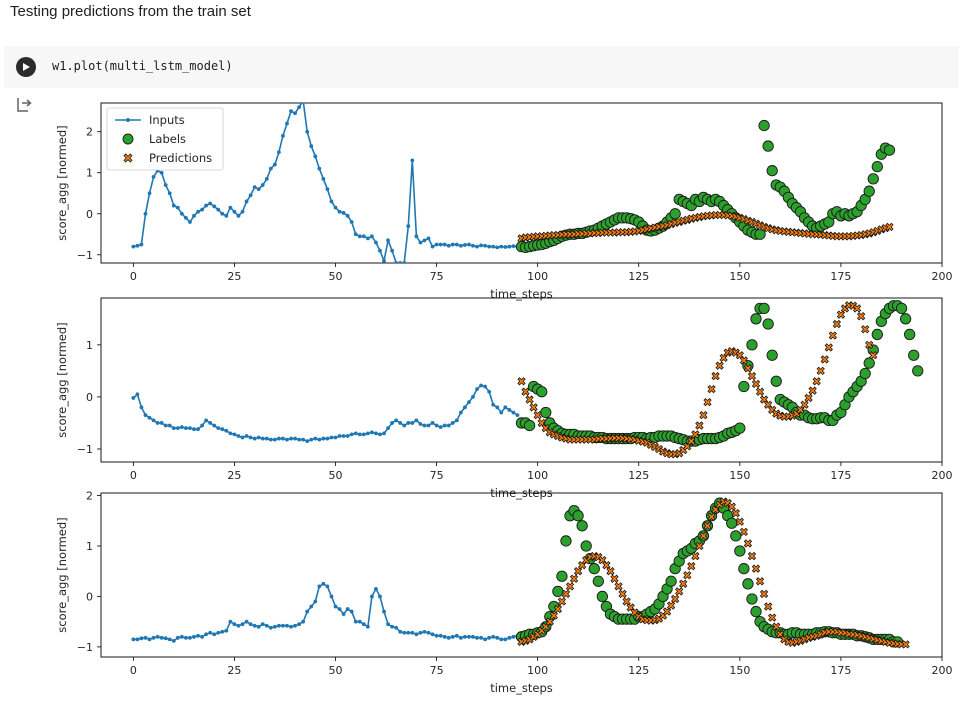 The height and width of the screenshot is (724, 961). What do you see at coordinates (89, 173) in the screenshot?
I see `y-tick-label: 1` at bounding box center [89, 173].